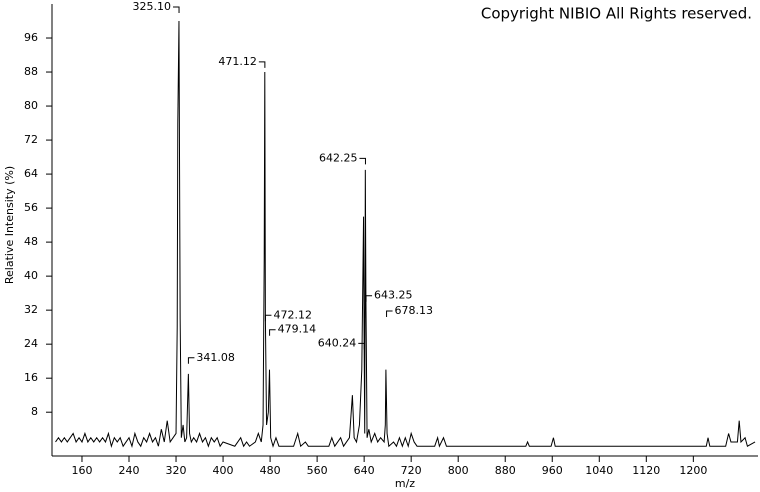  I want to click on peak-label: 642.25, so click(338, 157).